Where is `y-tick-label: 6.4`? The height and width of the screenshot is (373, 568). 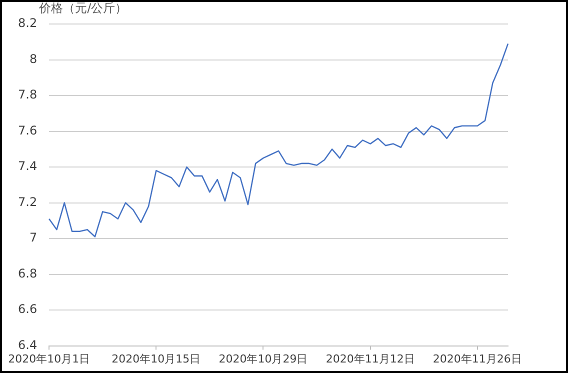 y-tick-label: 6.4 is located at coordinates (28, 345).